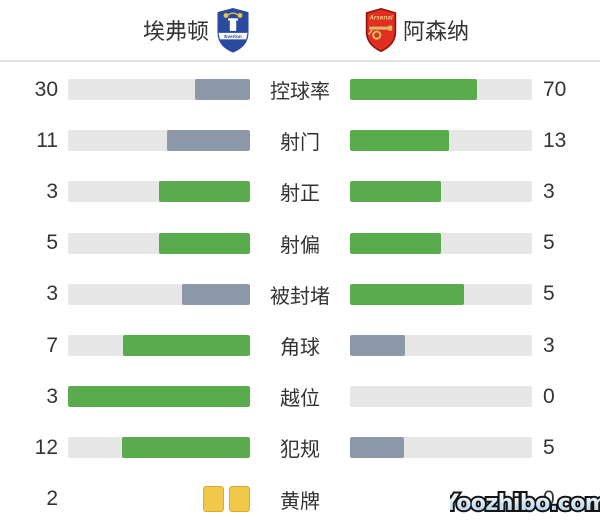 The width and height of the screenshot is (600, 525). I want to click on home-value: 12, so click(46, 447).